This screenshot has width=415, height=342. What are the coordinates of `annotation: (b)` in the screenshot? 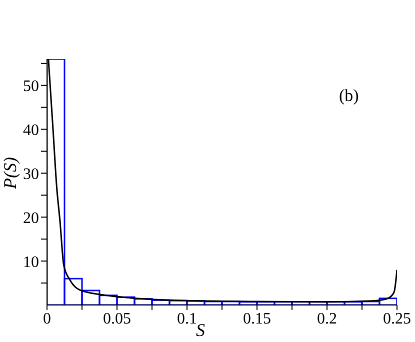 It's located at (349, 96).